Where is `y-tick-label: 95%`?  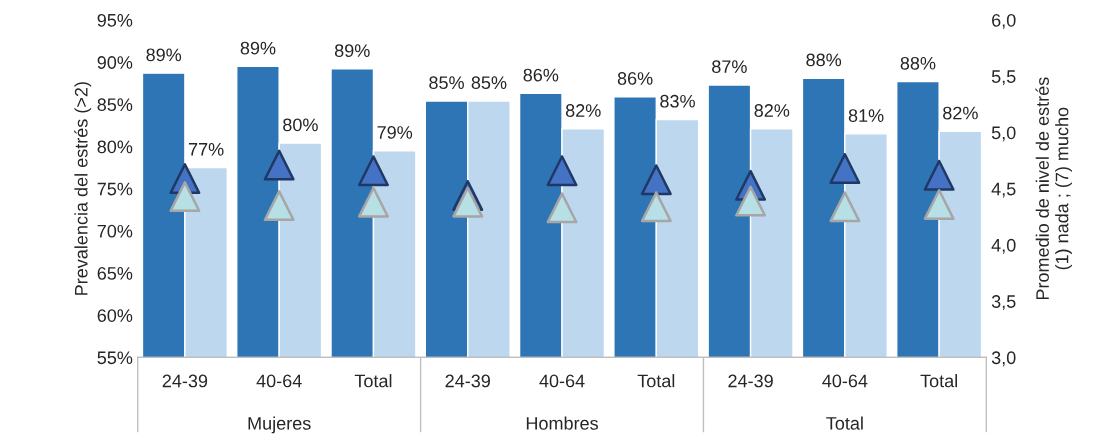
y-tick-label: 95% is located at coordinates (115, 20).